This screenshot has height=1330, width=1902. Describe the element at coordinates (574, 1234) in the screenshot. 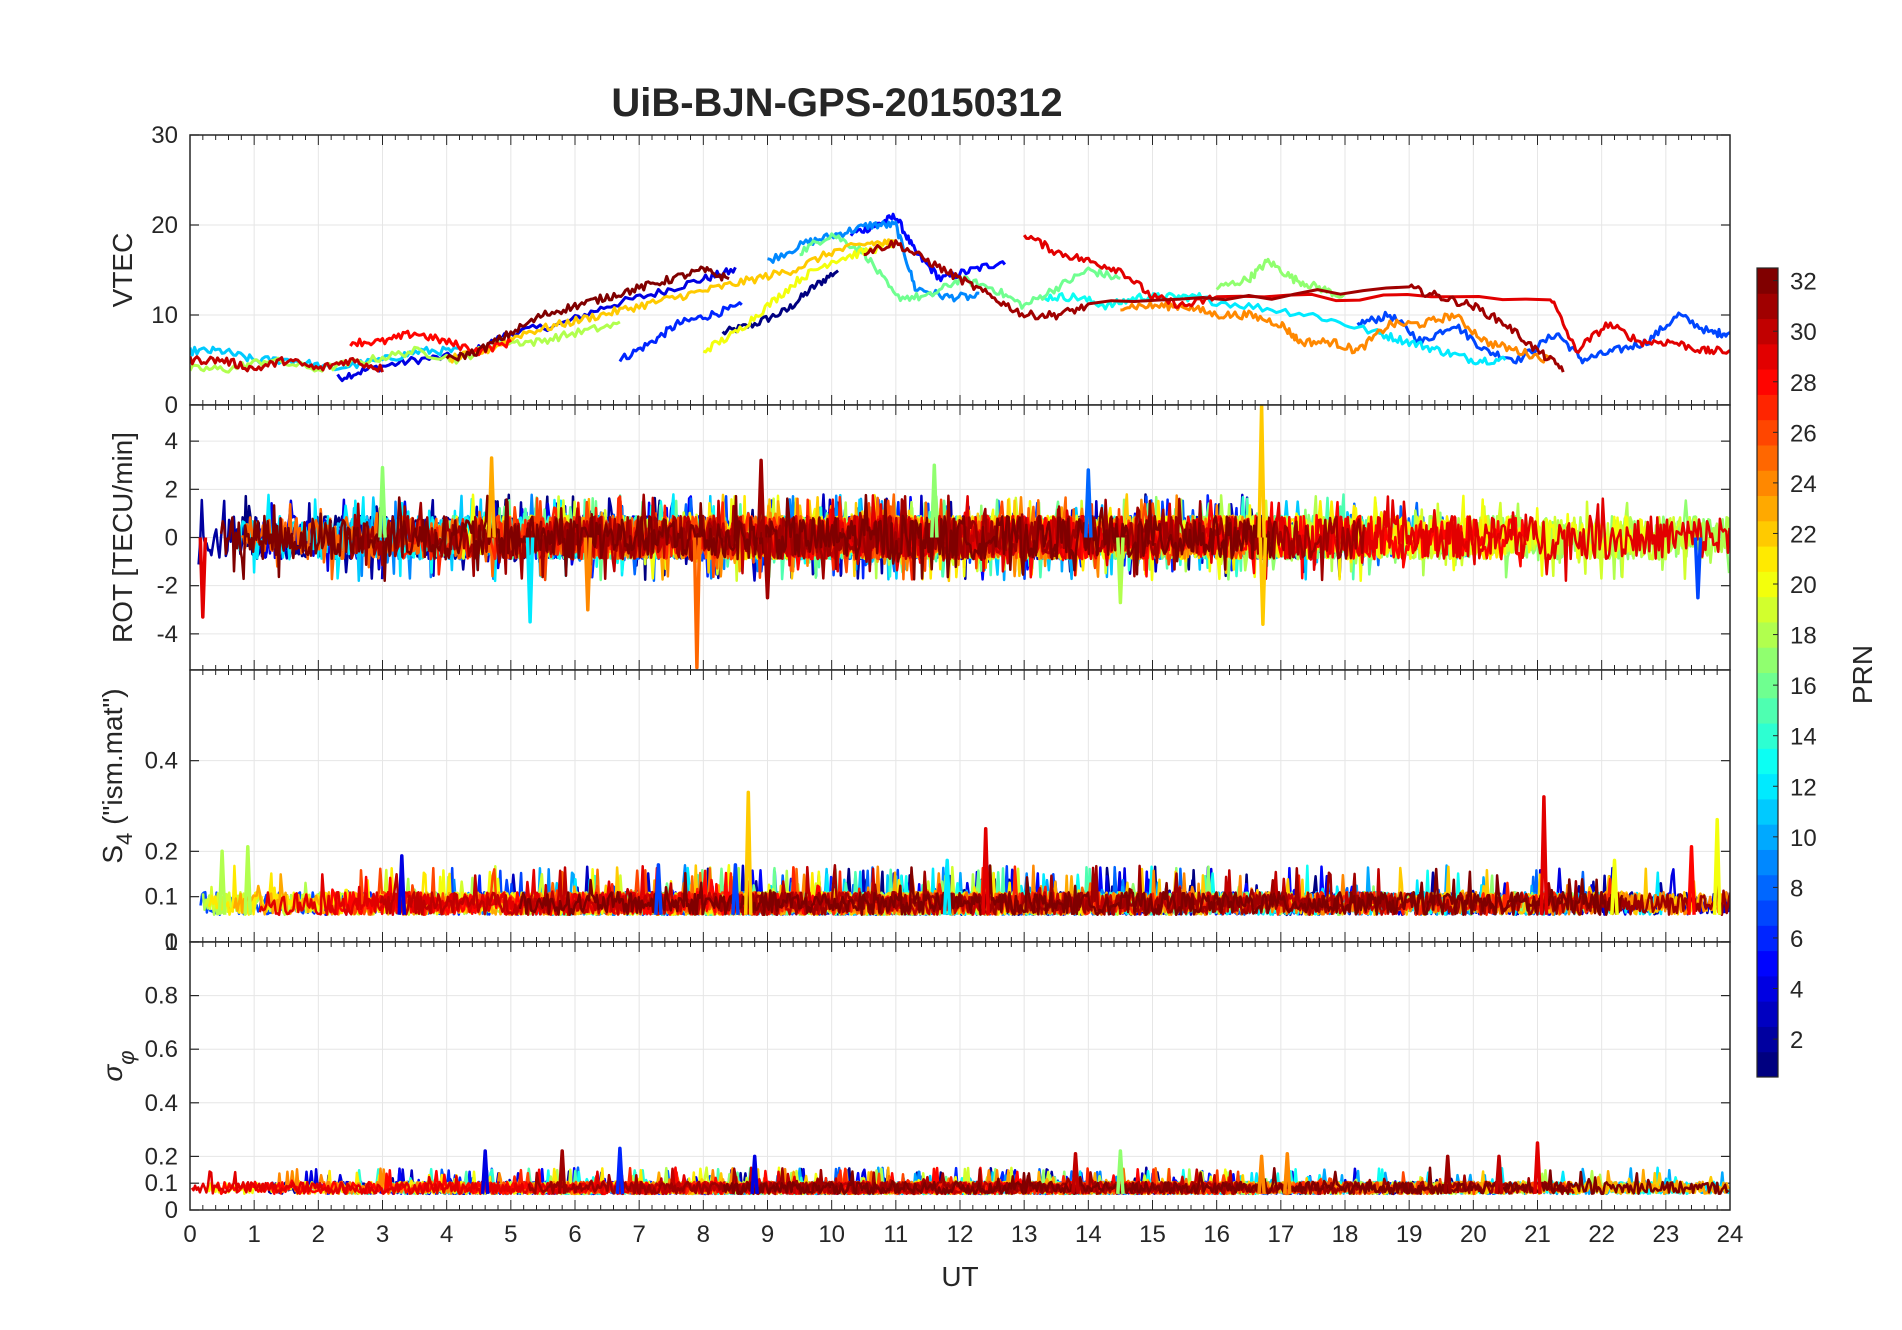

I see `x-tick-label: 6` at that location.